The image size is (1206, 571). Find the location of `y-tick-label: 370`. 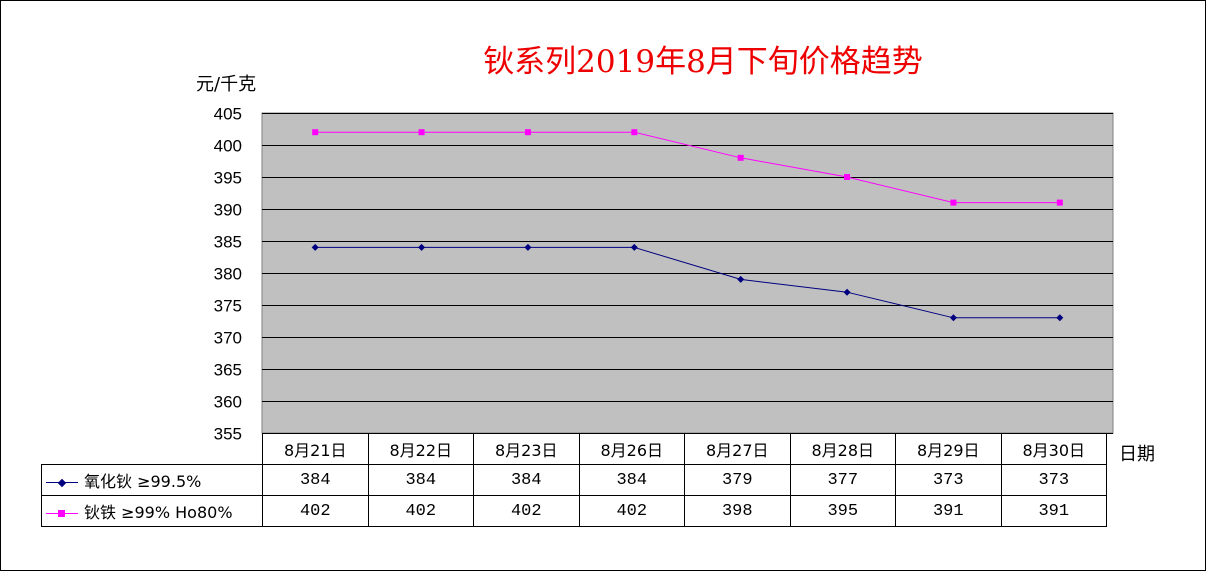

y-tick-label: 370 is located at coordinates (228, 338).